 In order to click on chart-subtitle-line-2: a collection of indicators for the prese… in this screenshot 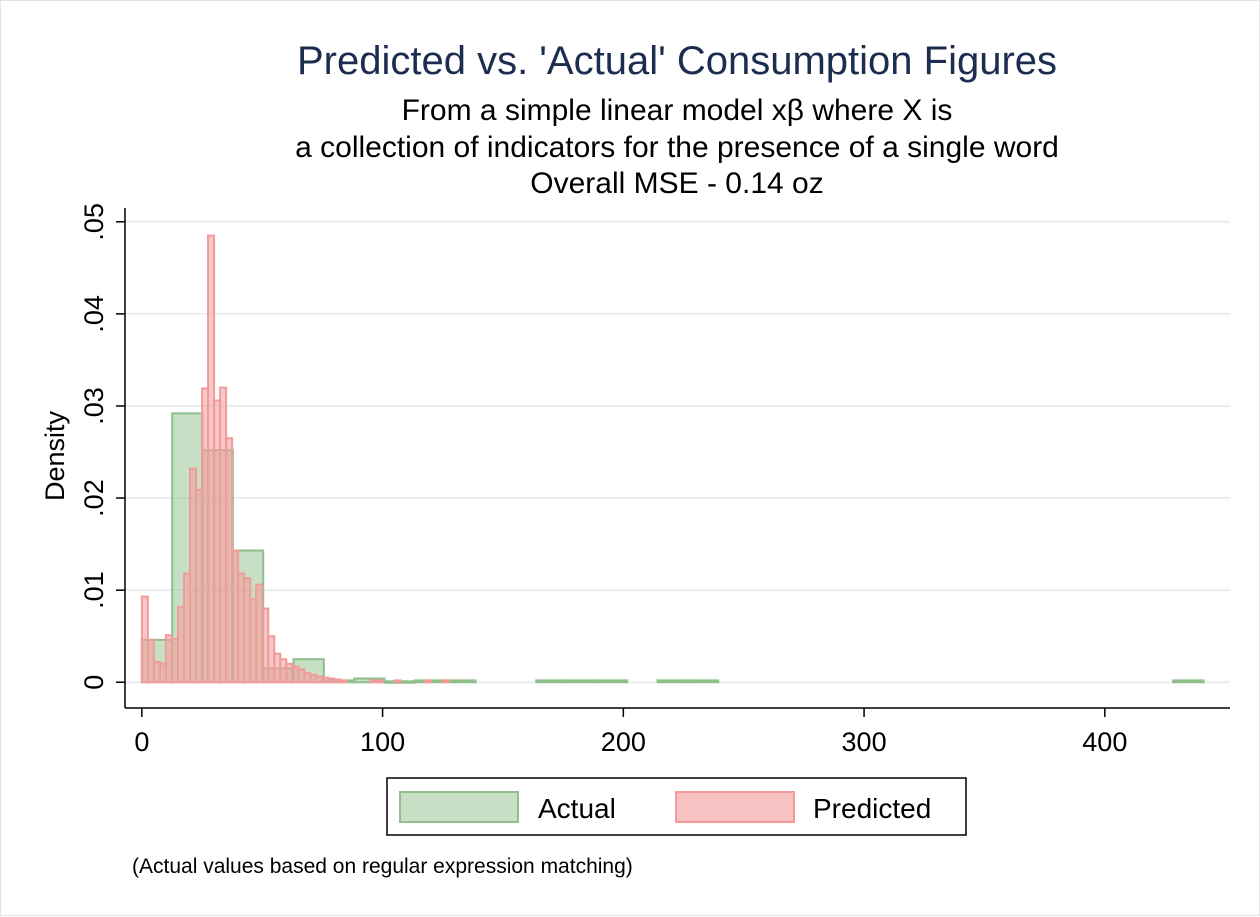, I will do `click(677, 147)`.